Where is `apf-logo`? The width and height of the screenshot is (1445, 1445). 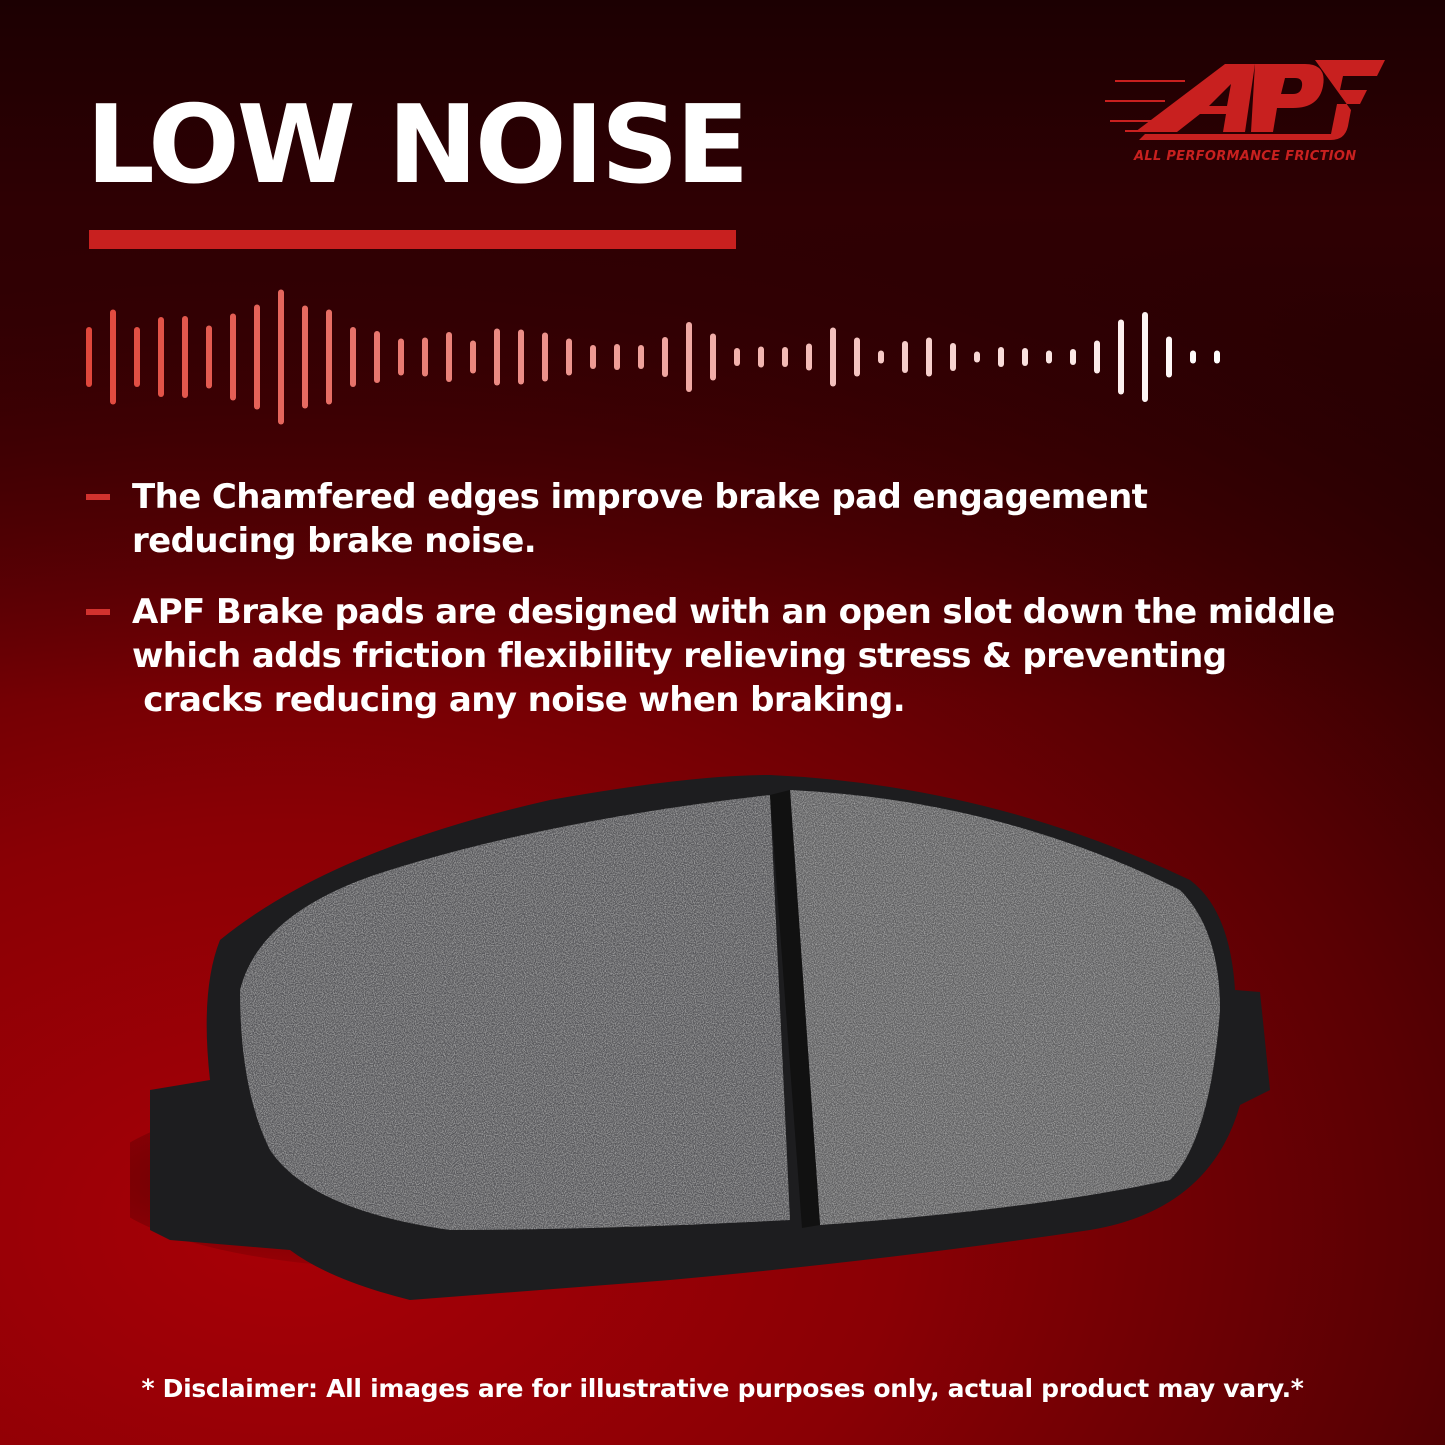 apf-logo is located at coordinates (1245, 100).